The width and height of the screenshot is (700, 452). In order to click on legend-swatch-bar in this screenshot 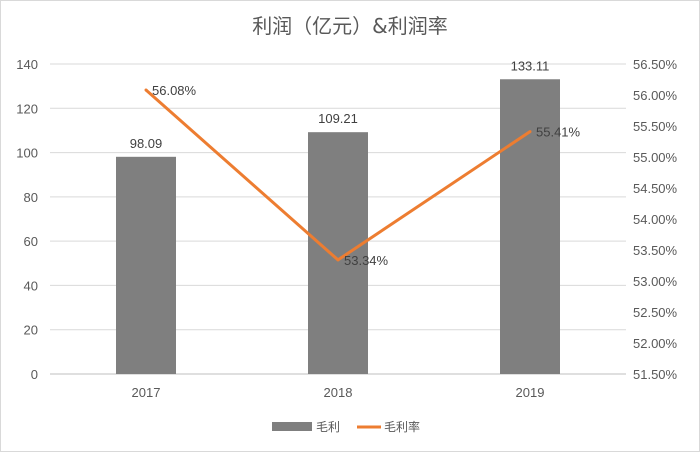, I will do `click(292, 426)`.